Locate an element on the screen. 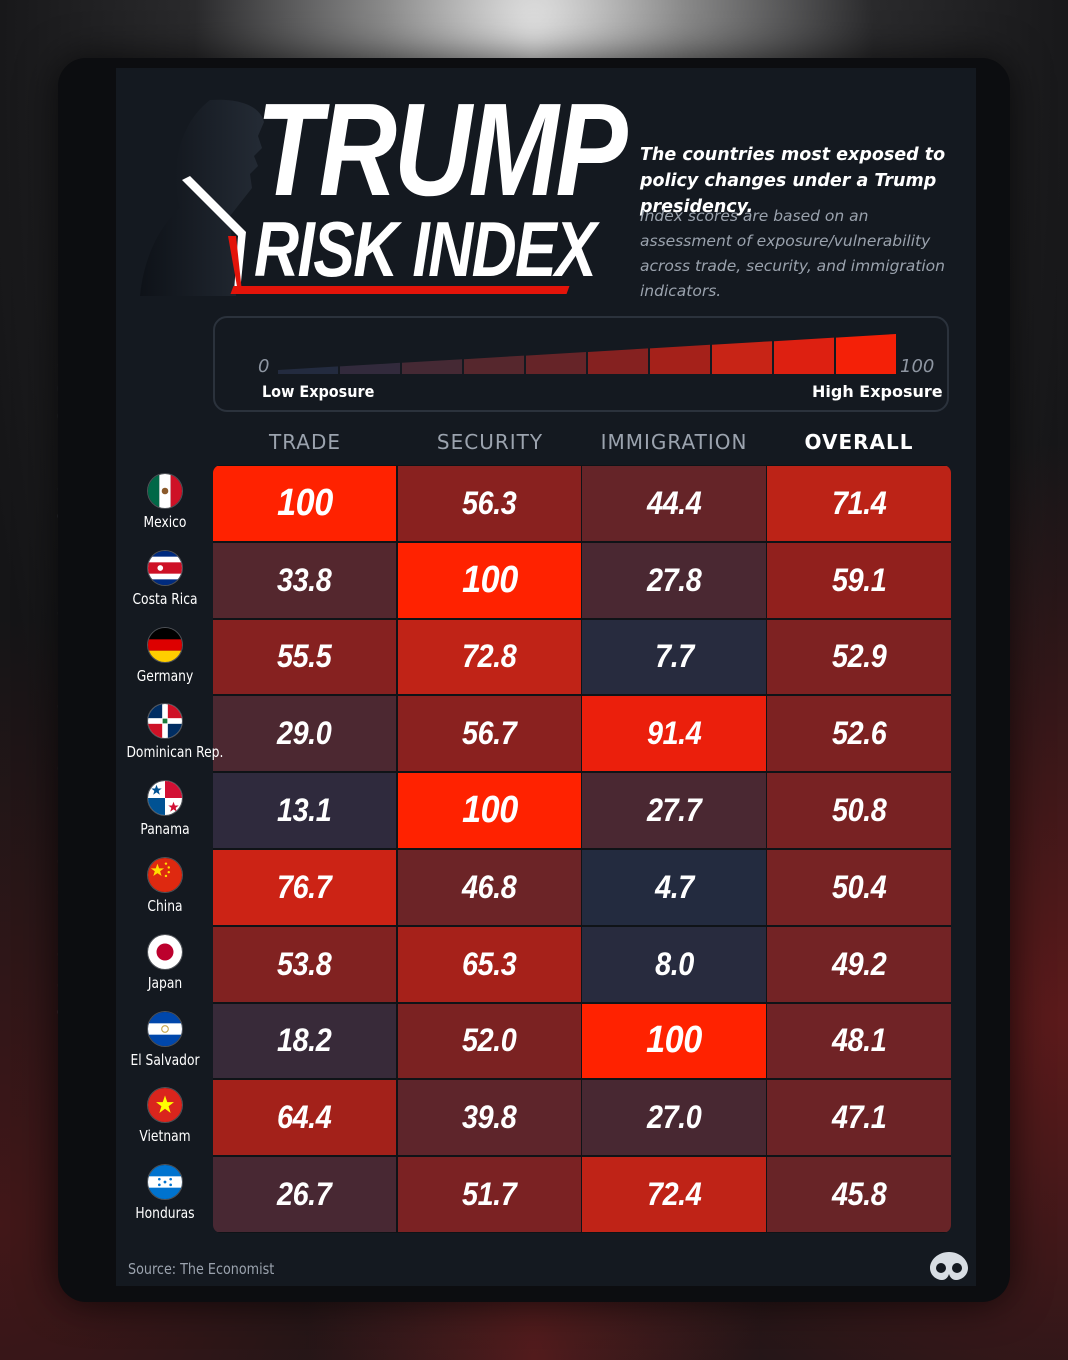 This screenshot has height=1360, width=1068. vietnam-flag-icon is located at coordinates (165, 1105).